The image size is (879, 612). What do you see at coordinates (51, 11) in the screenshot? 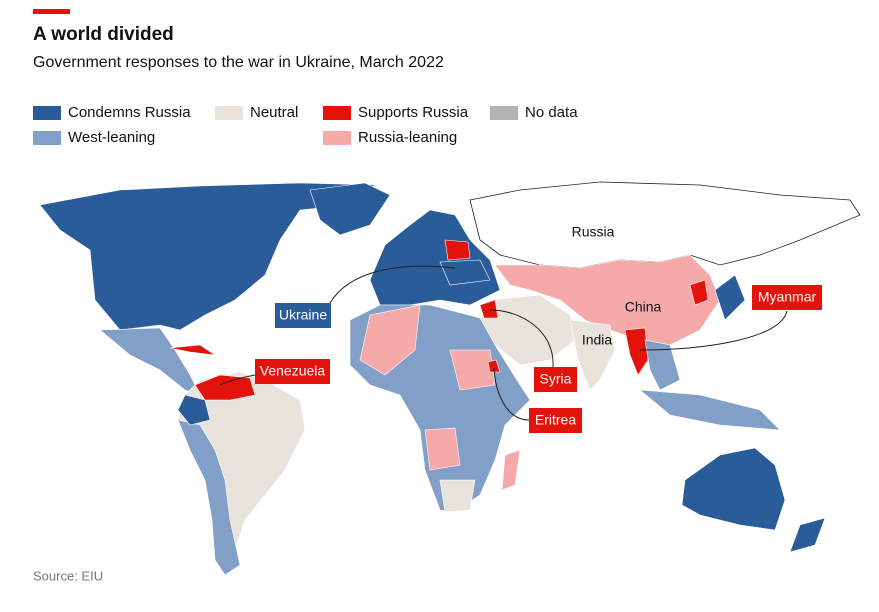
I see `accent-bar` at bounding box center [51, 11].